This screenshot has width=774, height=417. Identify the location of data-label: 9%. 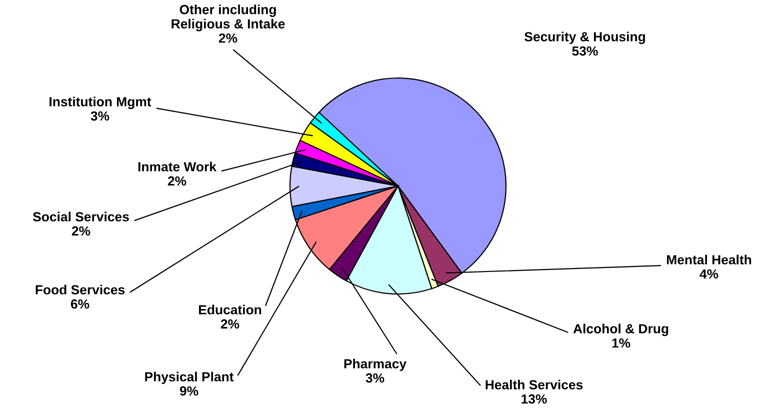
(189, 391).